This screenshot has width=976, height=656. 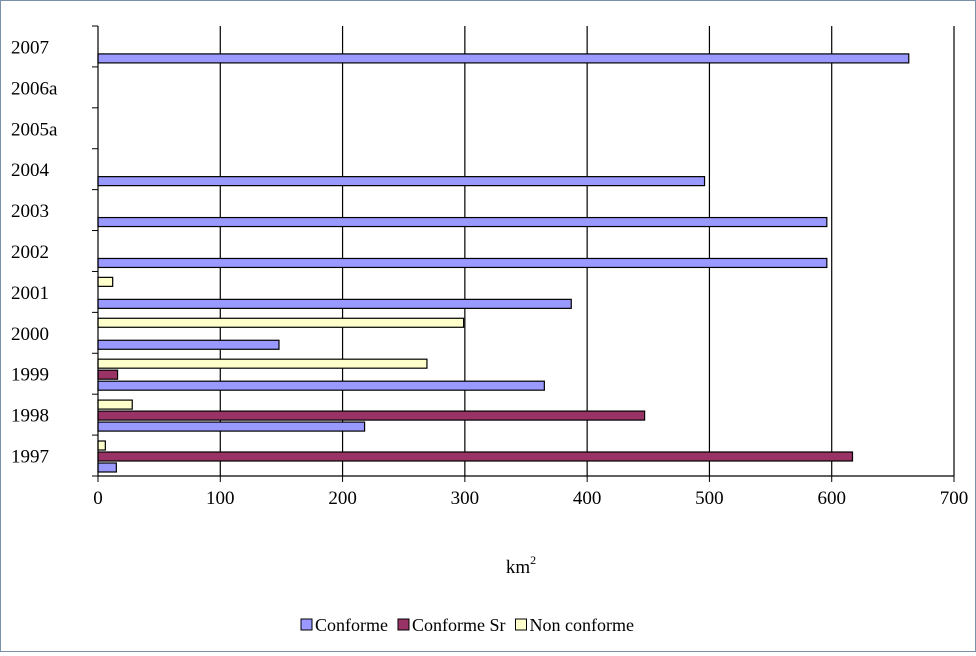 I want to click on y-tick-label: 1999, so click(x=30, y=375).